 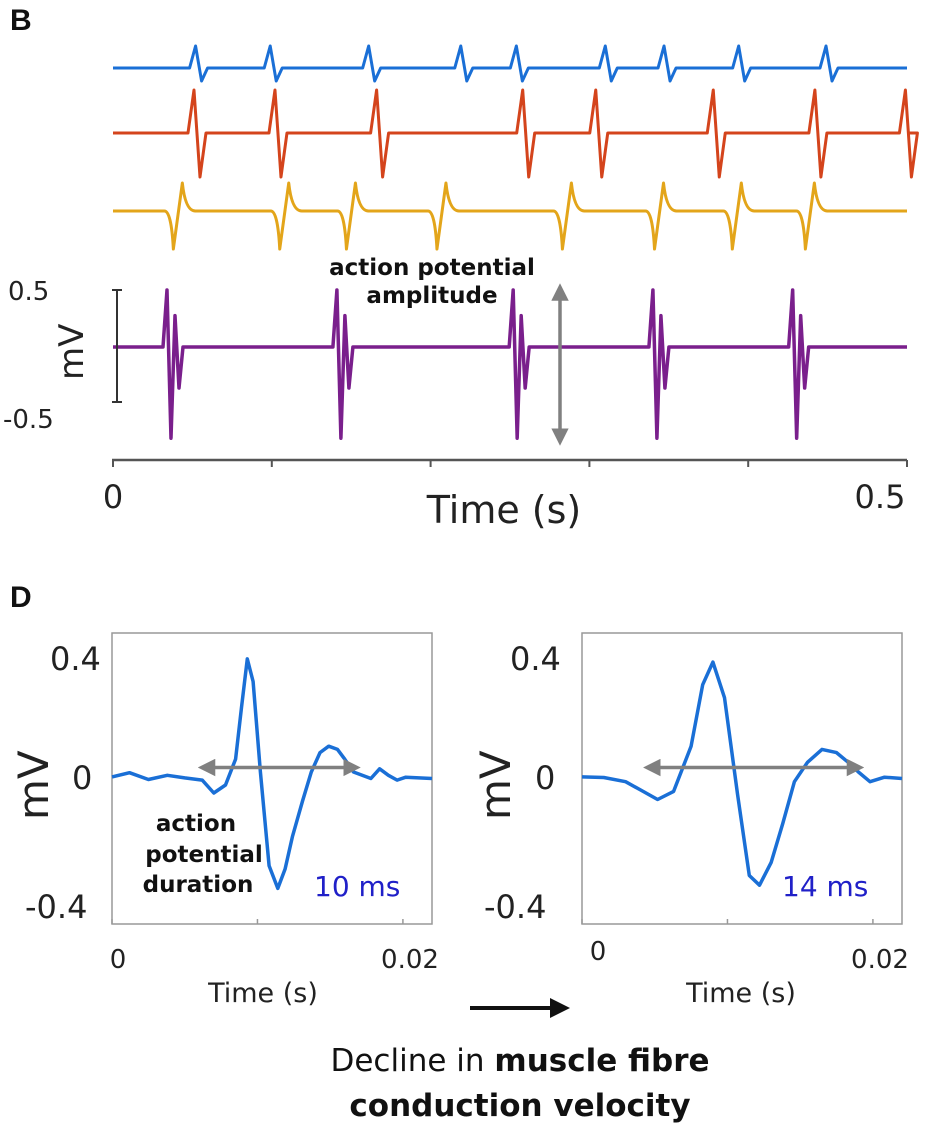 I want to click on duration-annotation-line1: action, so click(x=196, y=824).